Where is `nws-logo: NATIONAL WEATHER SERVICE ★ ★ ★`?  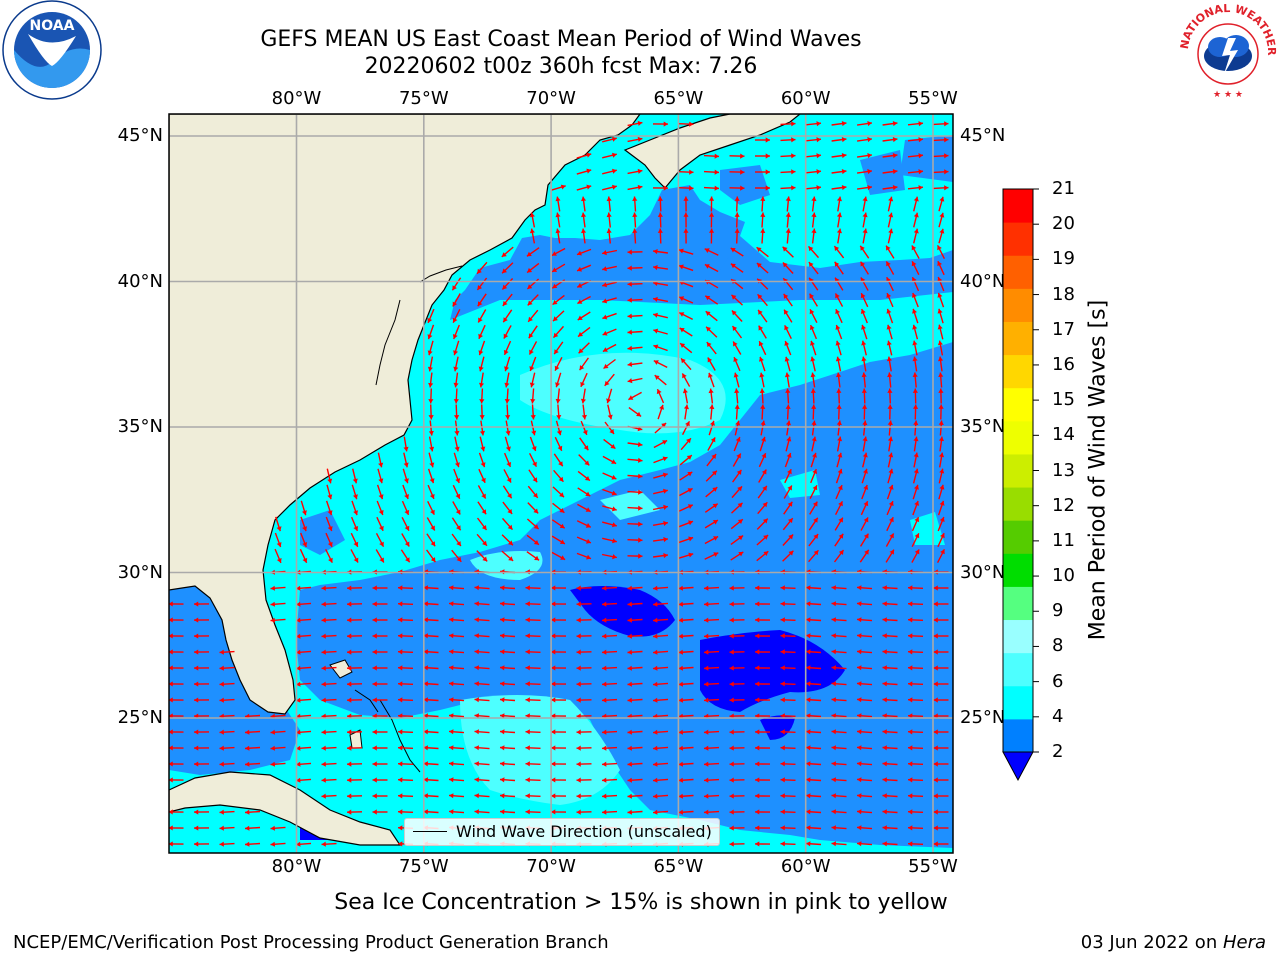 nws-logo: NATIONAL WEATHER SERVICE ★ ★ ★ is located at coordinates (1227, 50).